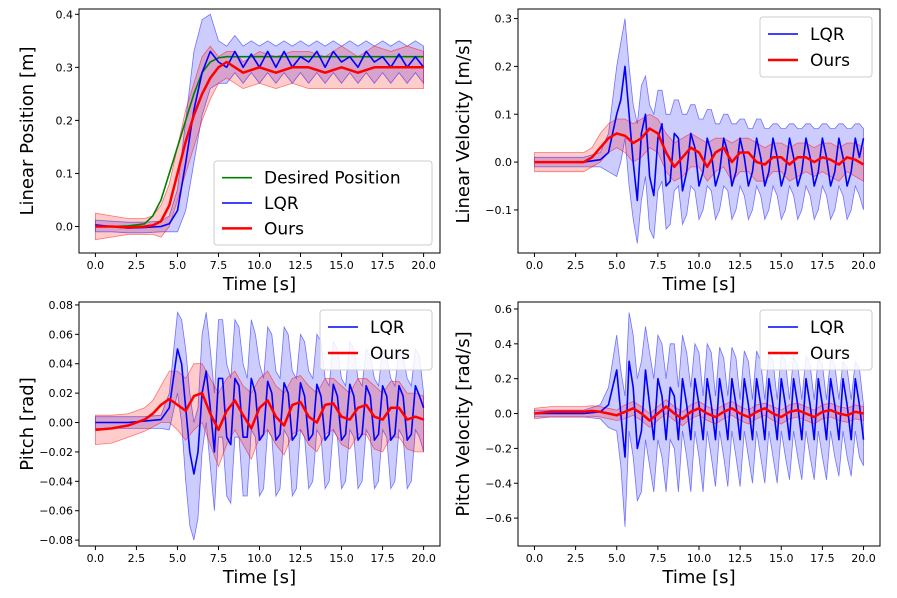 The image size is (897, 598). What do you see at coordinates (61, 393) in the screenshot?
I see `y-tick-label: 0.02` at bounding box center [61, 393].